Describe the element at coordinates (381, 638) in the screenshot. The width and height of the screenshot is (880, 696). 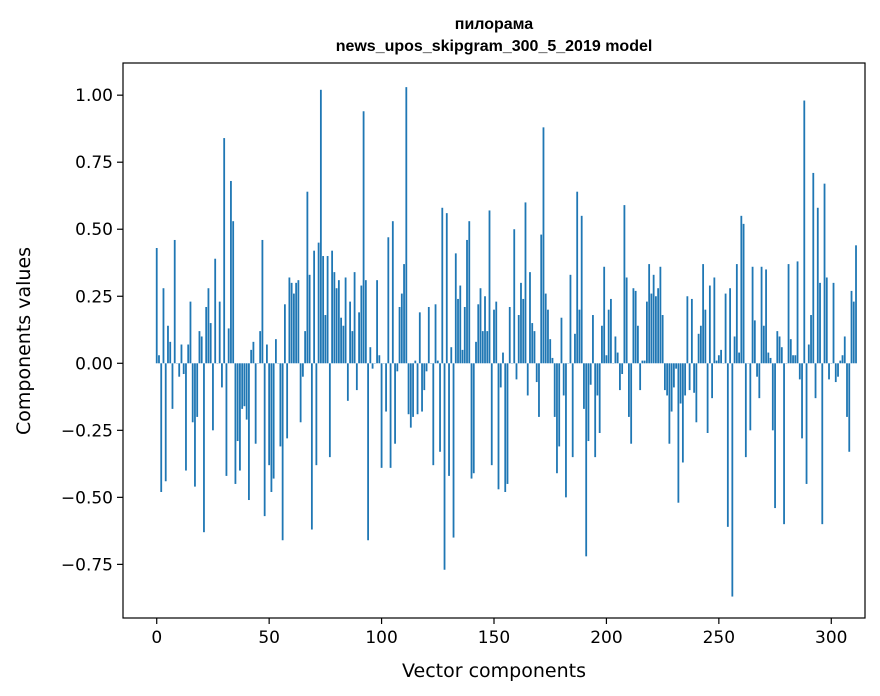
I see `x-tick-label: 100` at that location.